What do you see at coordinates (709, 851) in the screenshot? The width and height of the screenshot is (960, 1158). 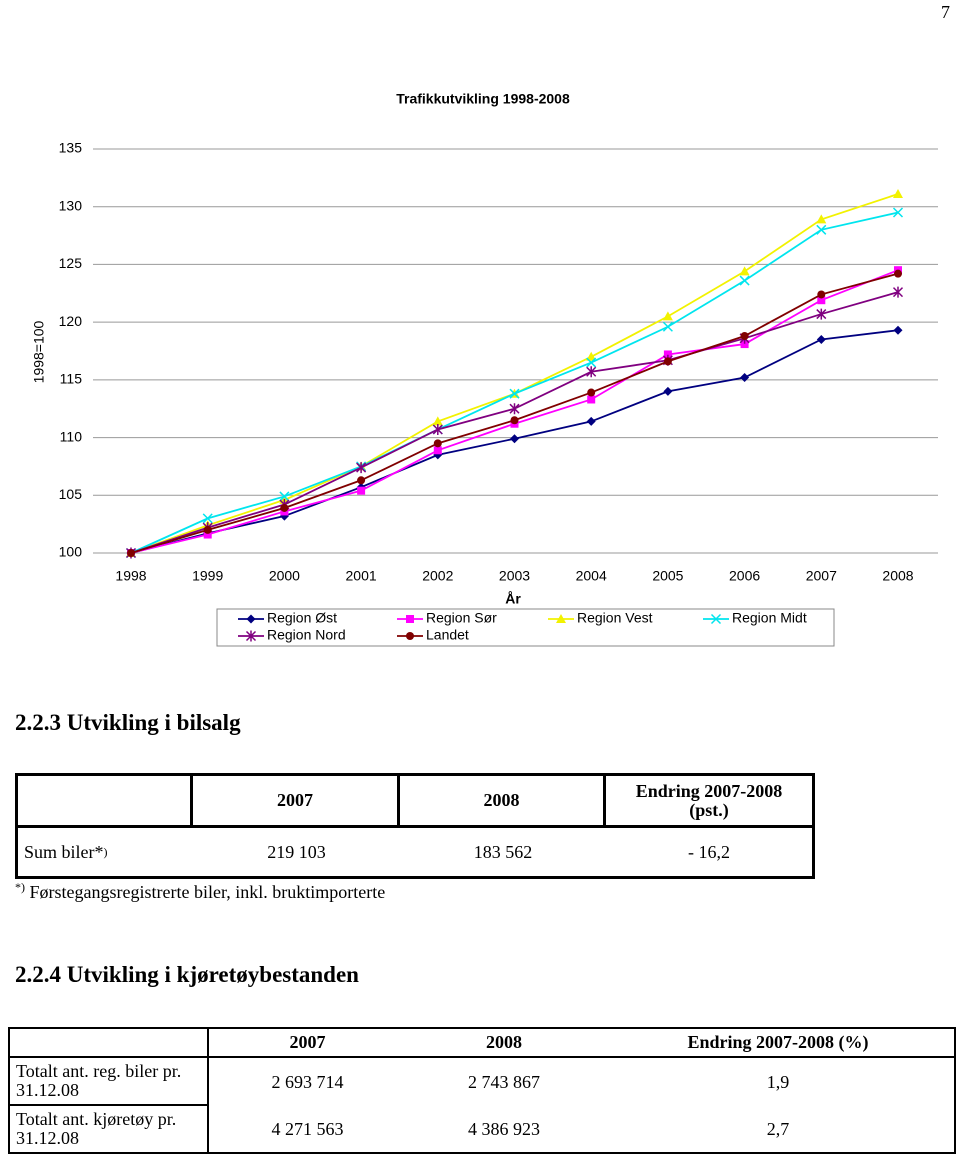 I see `table-cell: - 16,2` at bounding box center [709, 851].